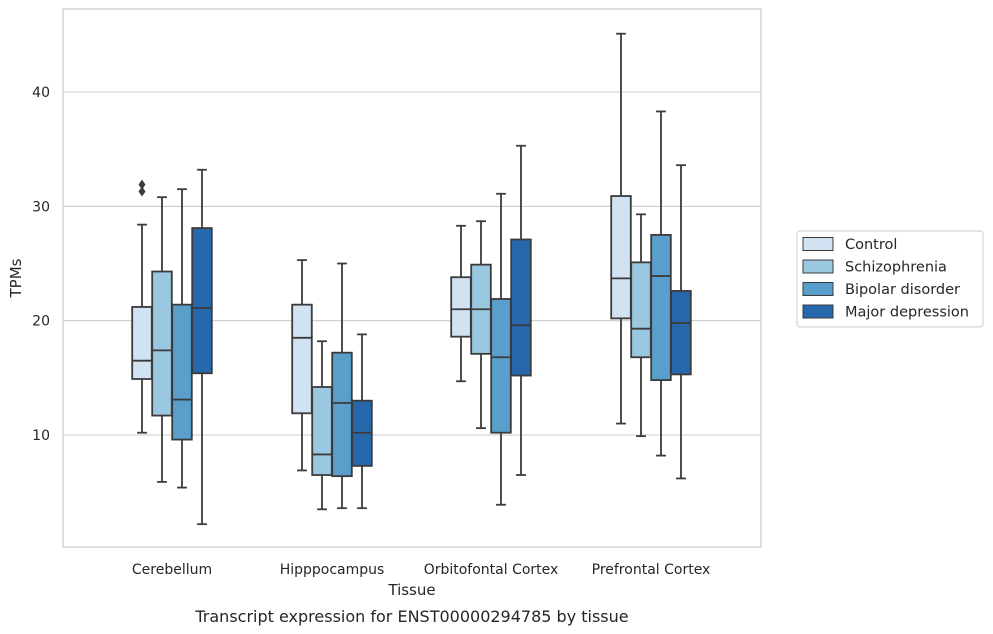  Describe the element at coordinates (871, 245) in the screenshot. I see `legend-label: Control` at that location.